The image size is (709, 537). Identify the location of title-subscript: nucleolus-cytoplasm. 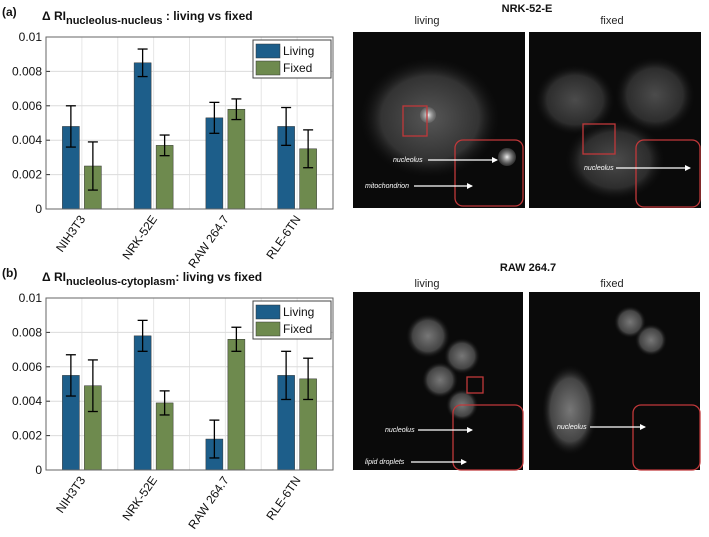
(121, 282).